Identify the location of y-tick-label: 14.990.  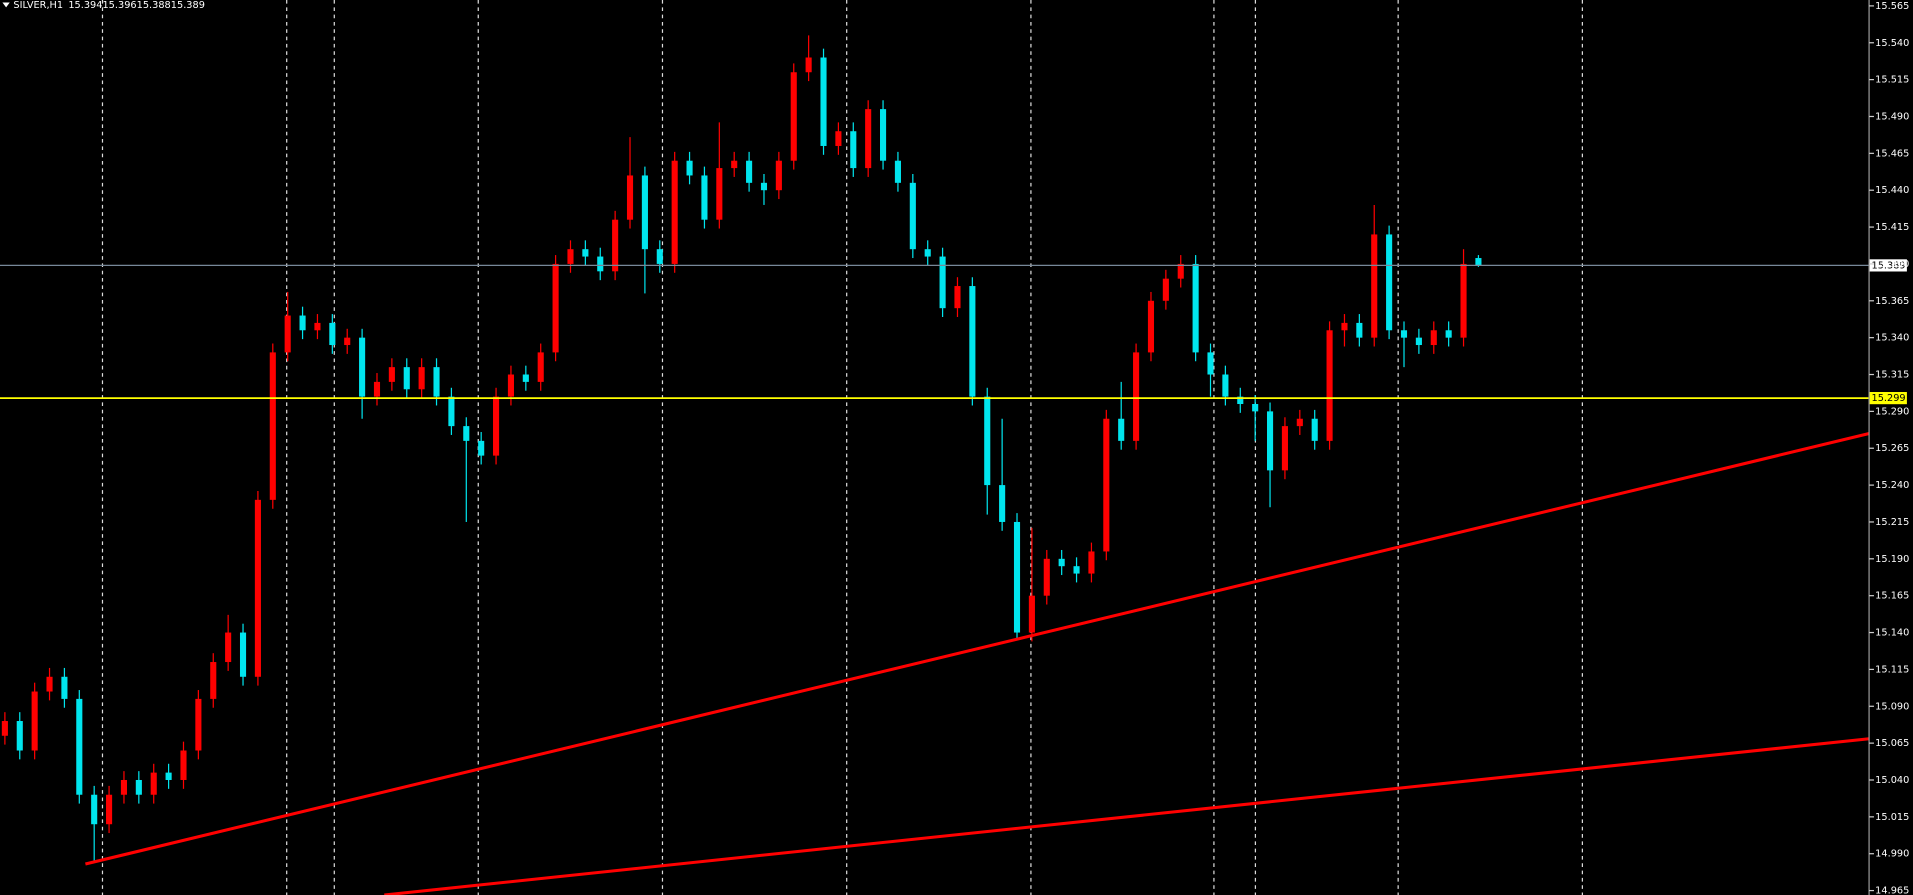
(1892, 854).